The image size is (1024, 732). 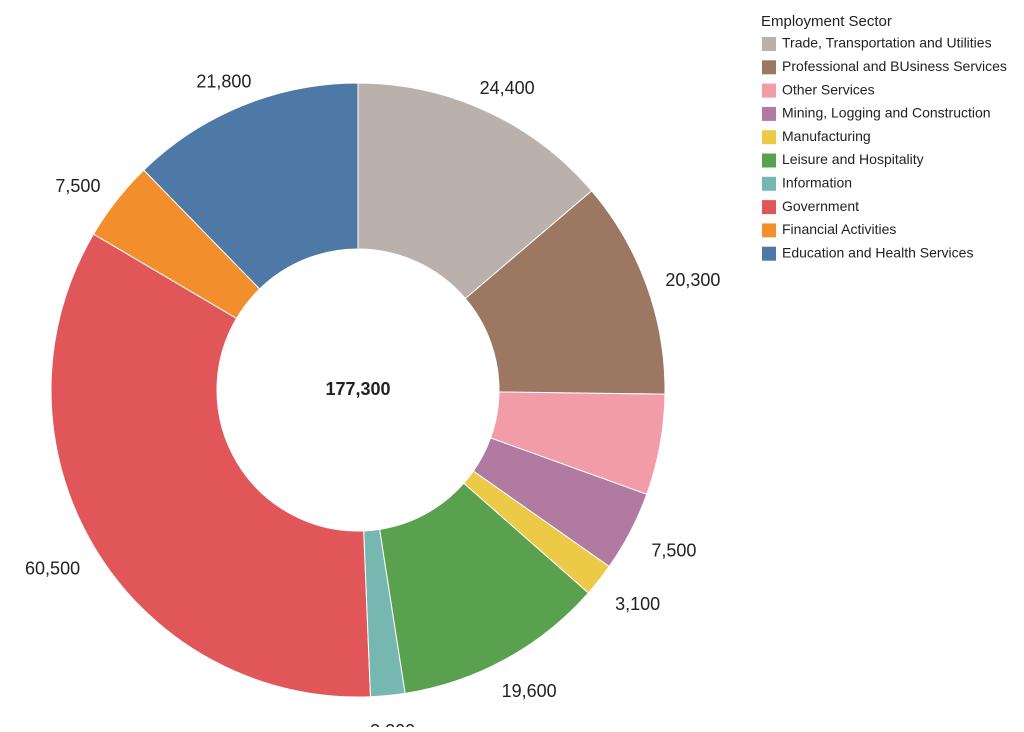 I want to click on legend-label: Government, so click(x=820, y=206).